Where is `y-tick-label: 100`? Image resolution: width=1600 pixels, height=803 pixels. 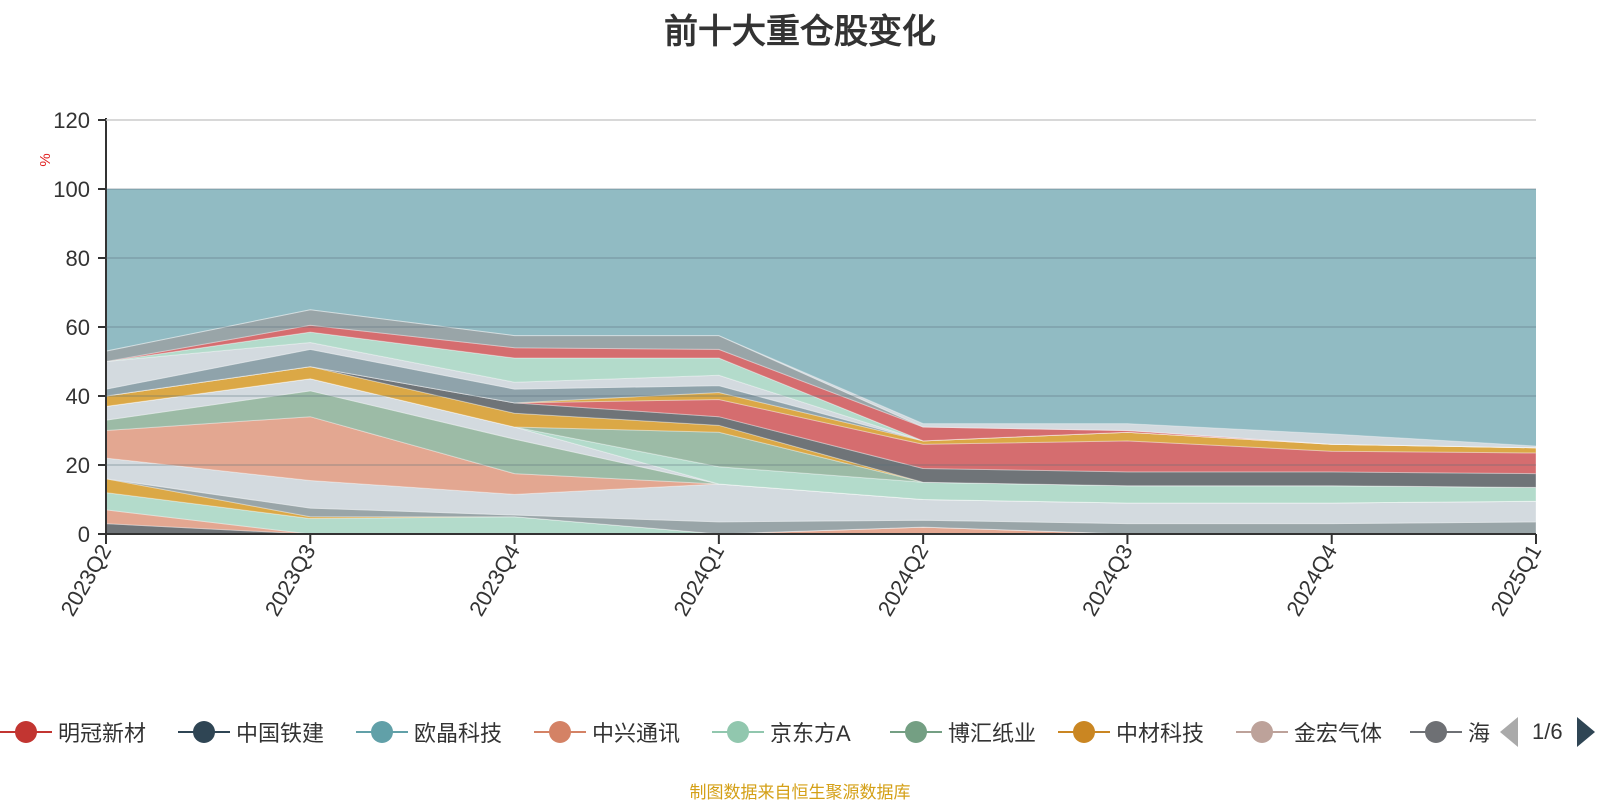
y-tick-label: 100 is located at coordinates (71, 189).